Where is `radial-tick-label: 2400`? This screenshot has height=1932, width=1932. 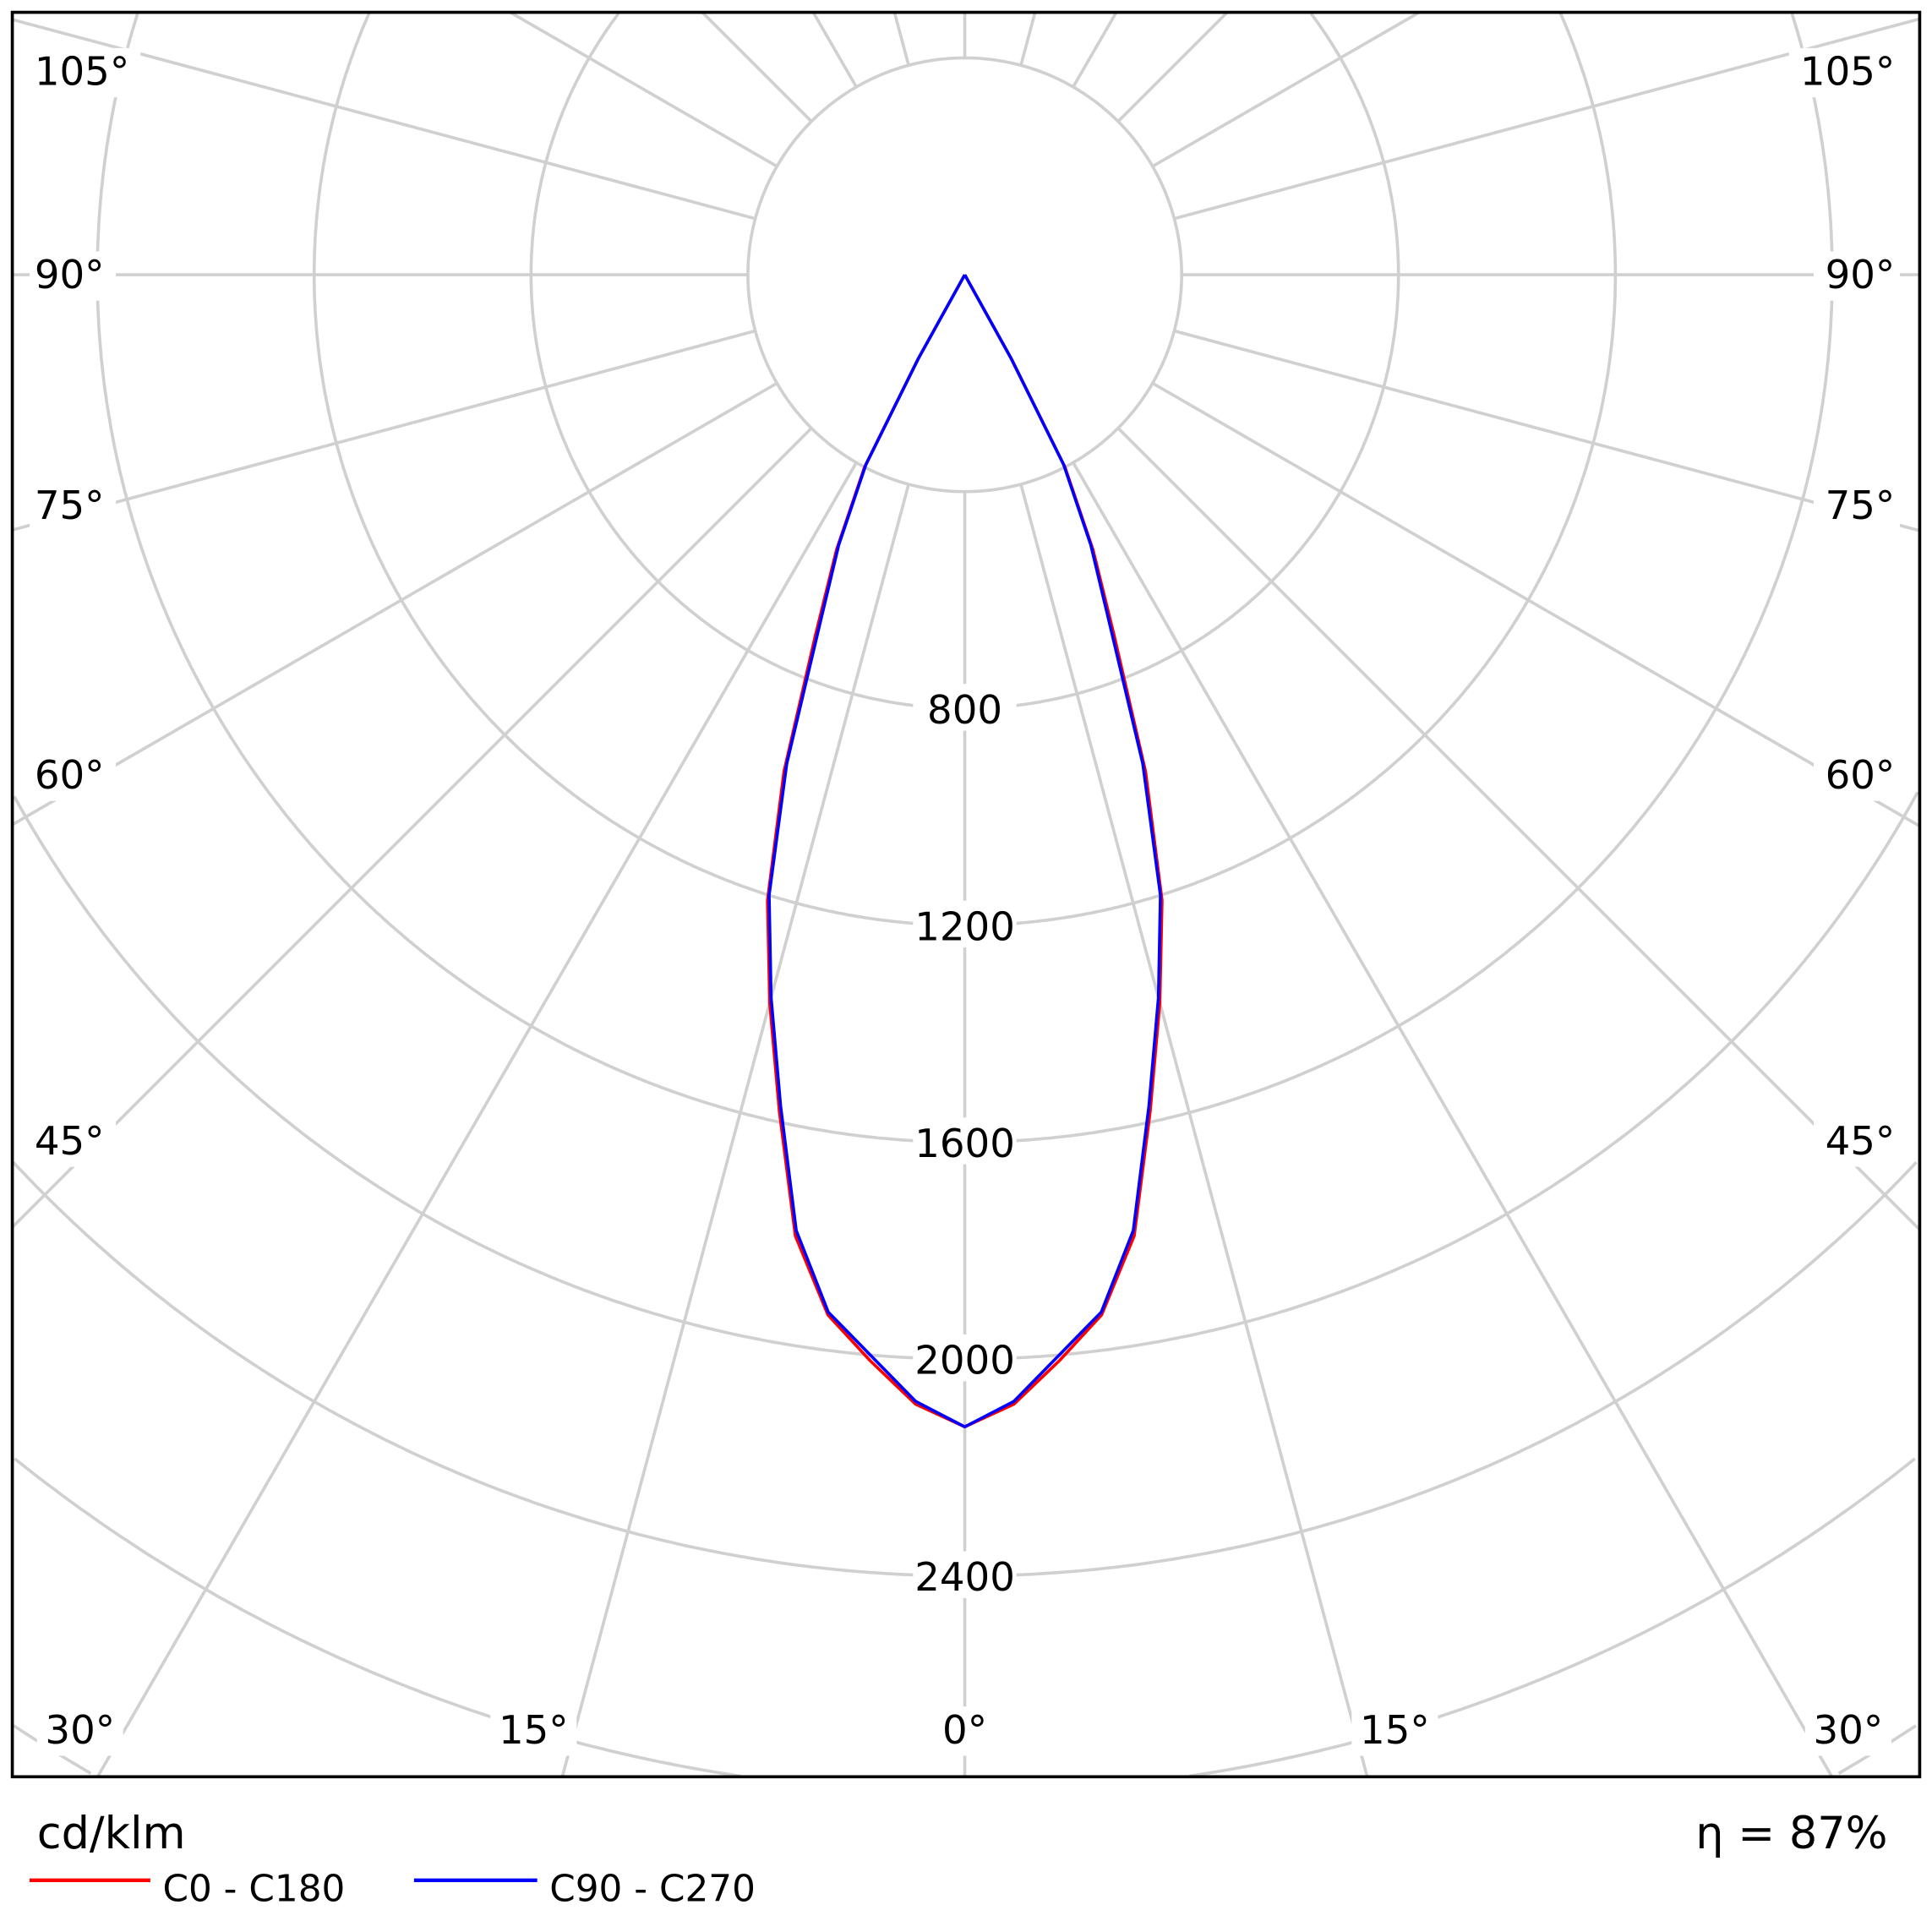 radial-tick-label: 2400 is located at coordinates (964, 1578).